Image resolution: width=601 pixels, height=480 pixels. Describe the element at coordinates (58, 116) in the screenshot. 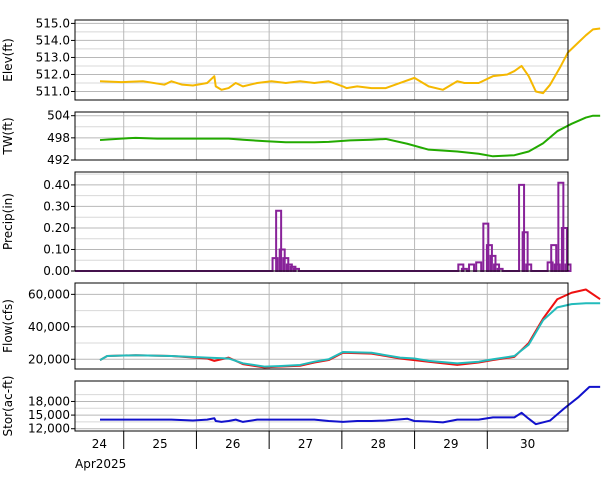

I see `y-tick-label: 504` at that location.